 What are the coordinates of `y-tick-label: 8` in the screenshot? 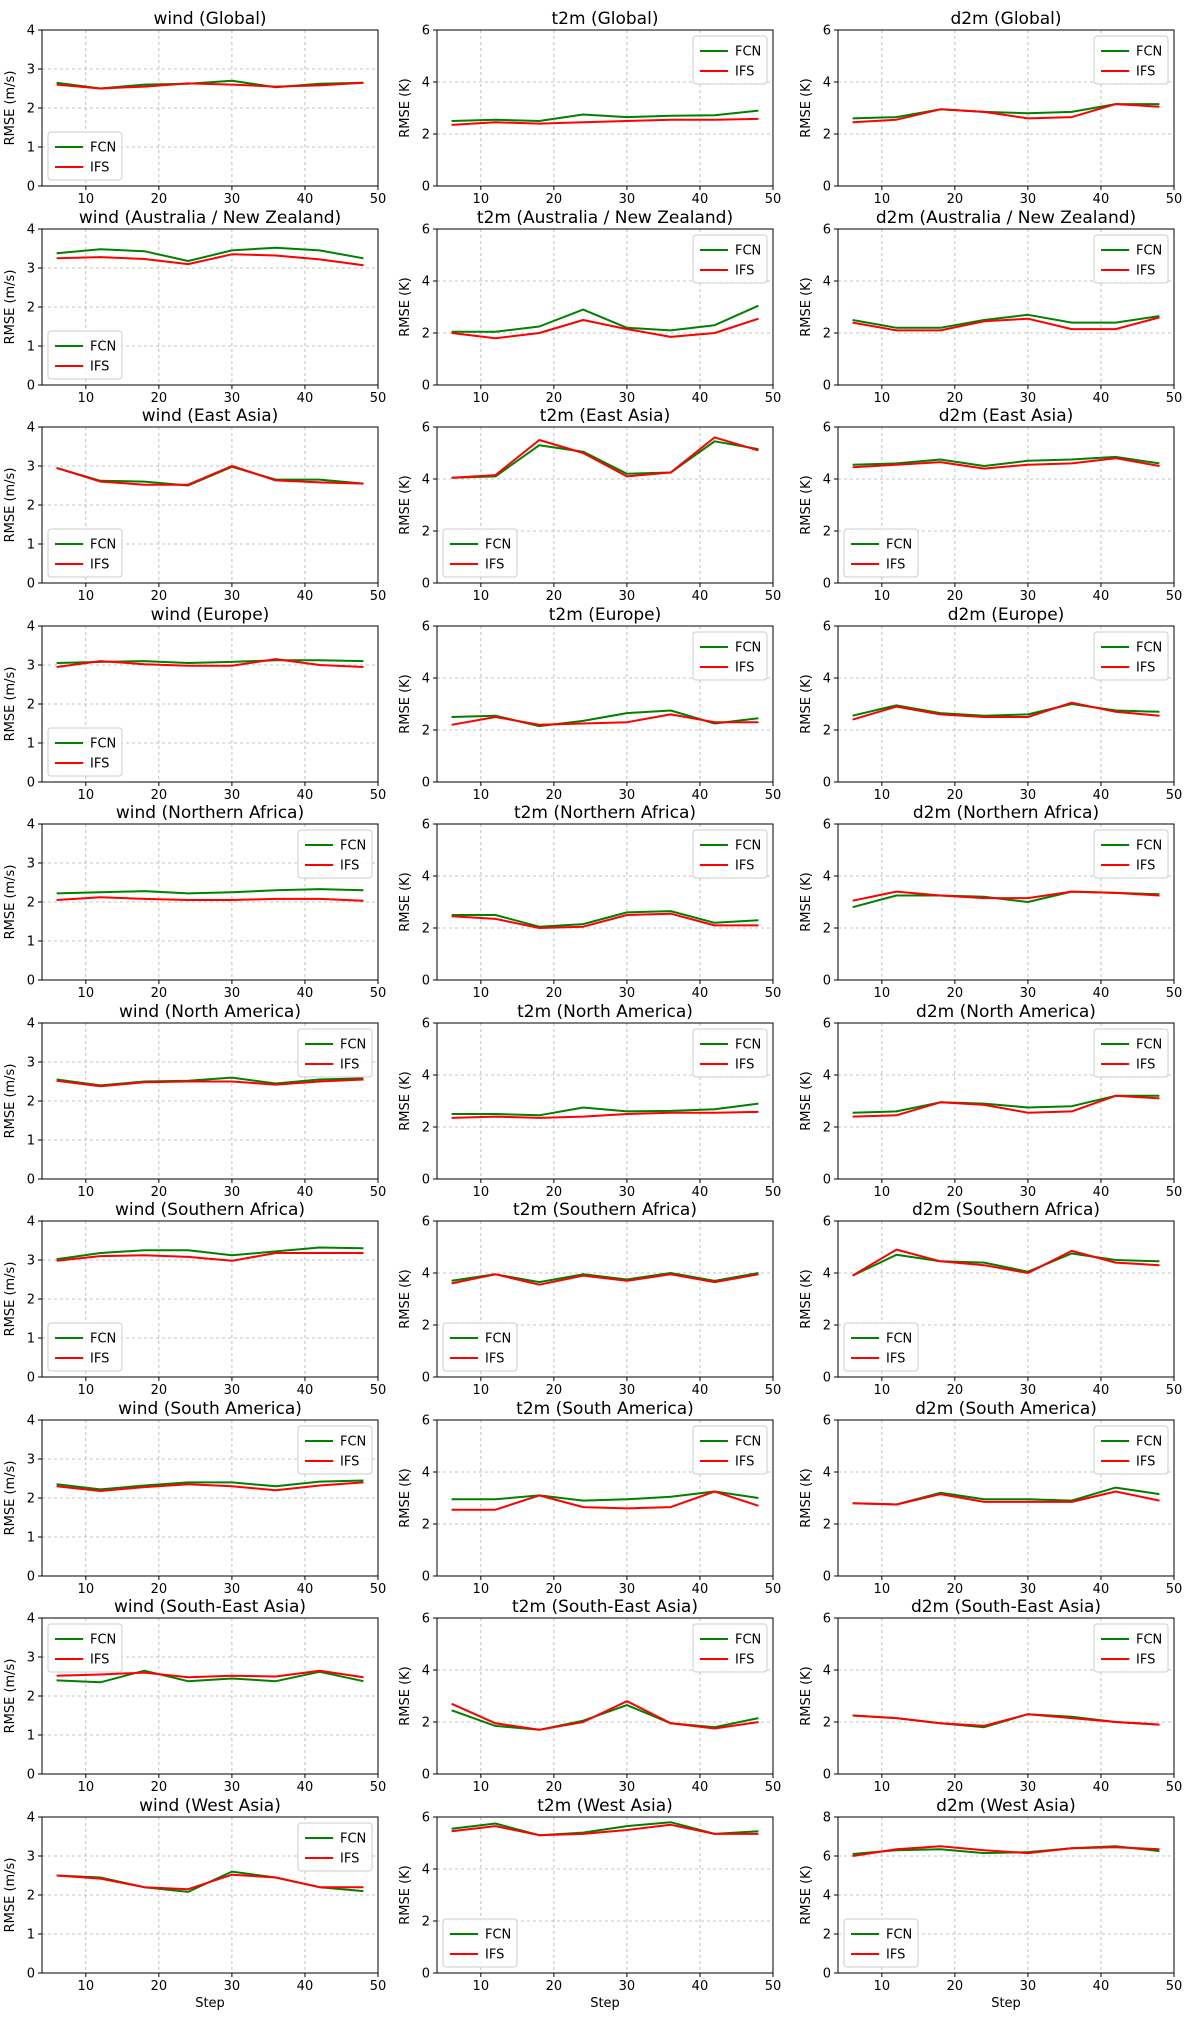 It's located at (827, 1818).